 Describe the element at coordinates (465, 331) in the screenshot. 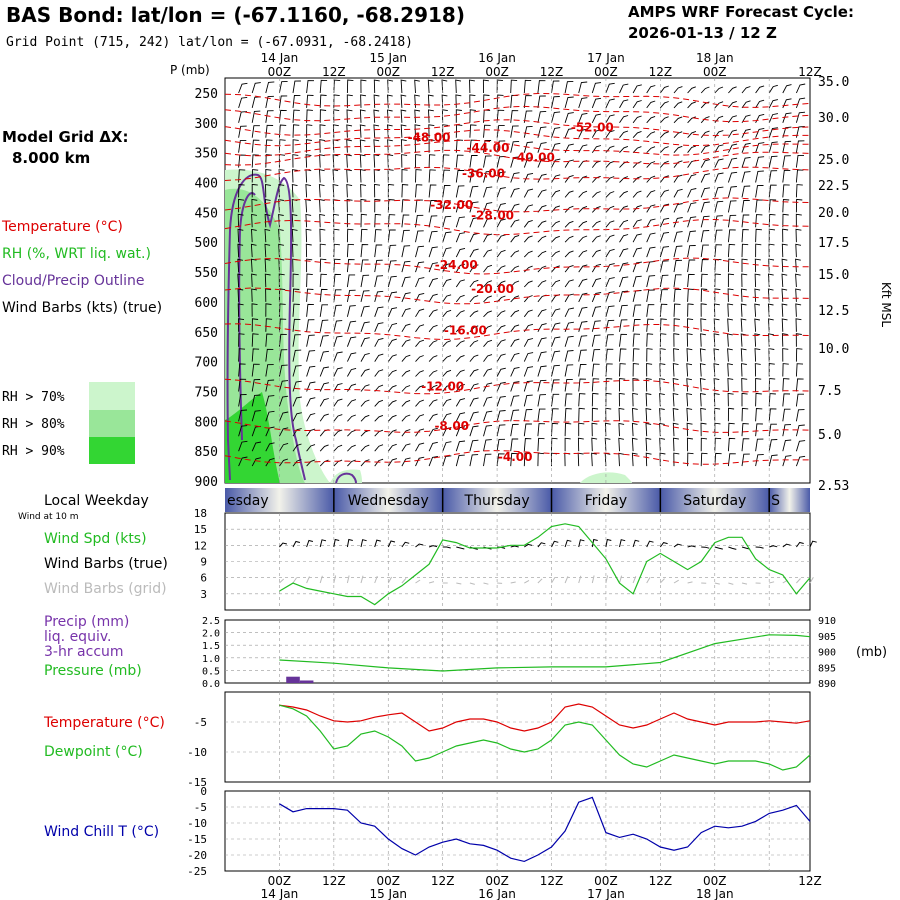

I see `temperature-label: -16.00` at that location.